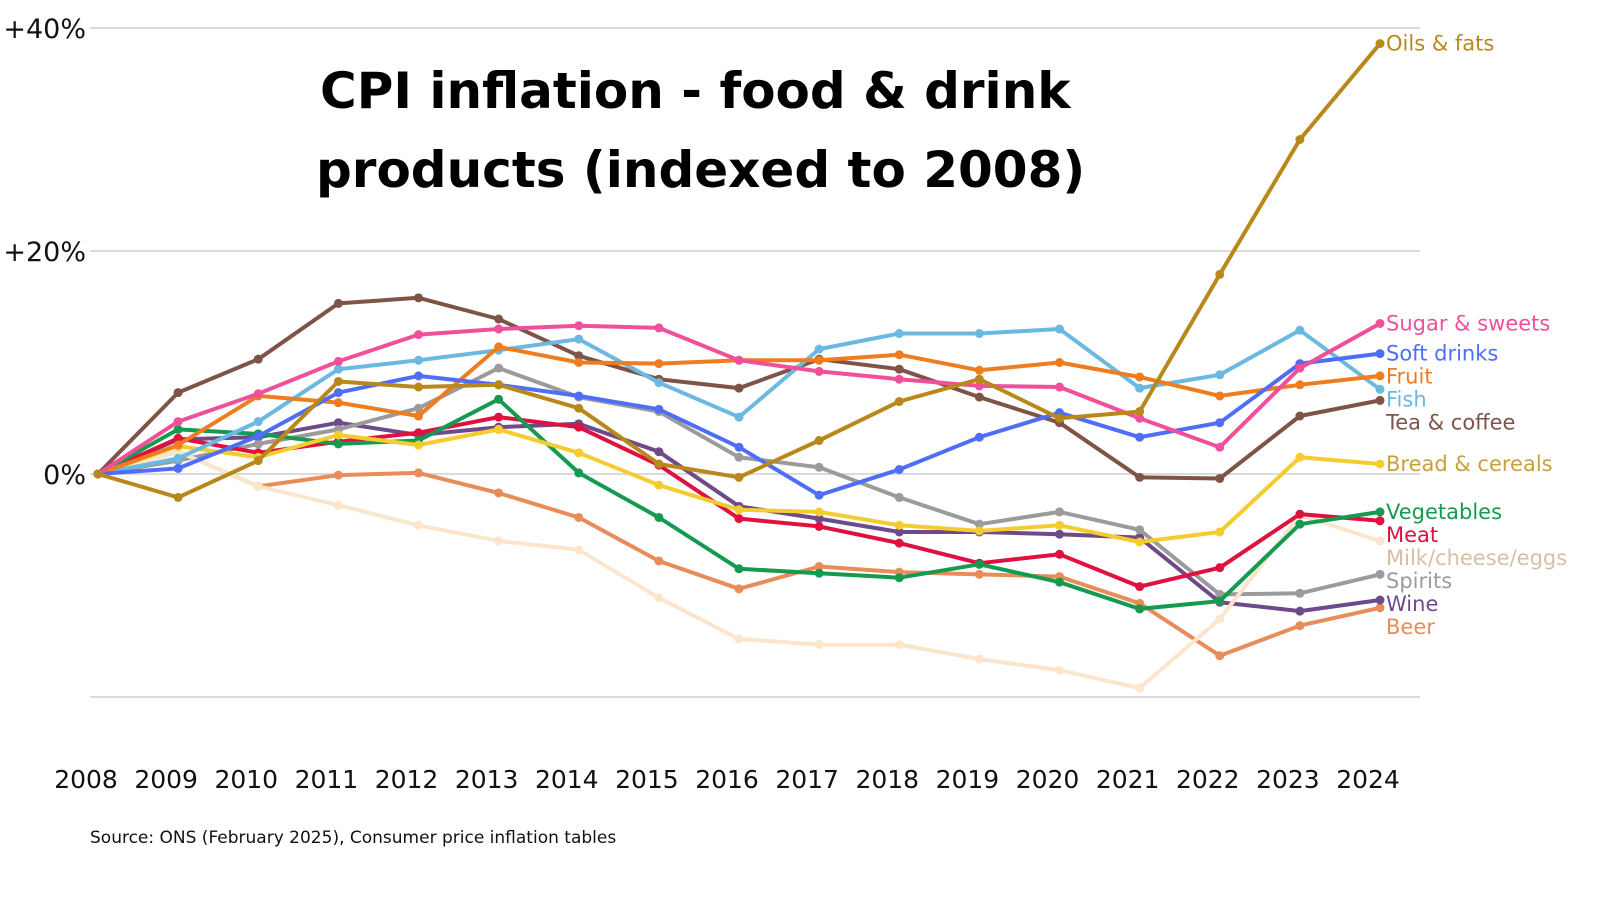  What do you see at coordinates (86, 779) in the screenshot?
I see `x-tick-label: 2008` at bounding box center [86, 779].